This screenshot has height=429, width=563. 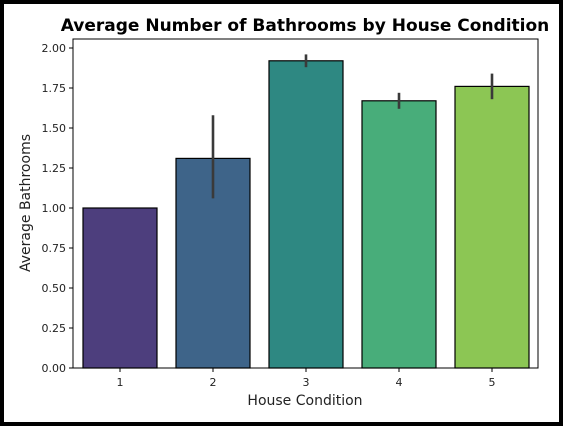 What do you see at coordinates (399, 382) in the screenshot?
I see `x-tick-label-4: 4` at bounding box center [399, 382].